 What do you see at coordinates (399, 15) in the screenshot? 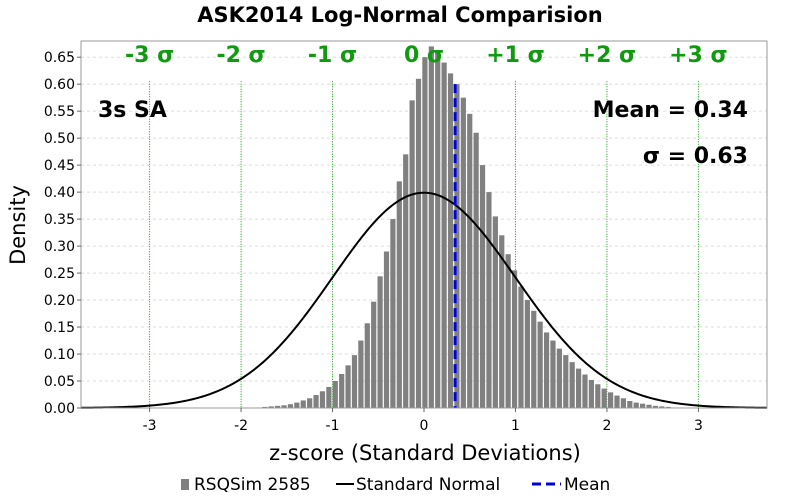
I see `chart-title: ASK2014 Log-Normal Comparision` at bounding box center [399, 15].